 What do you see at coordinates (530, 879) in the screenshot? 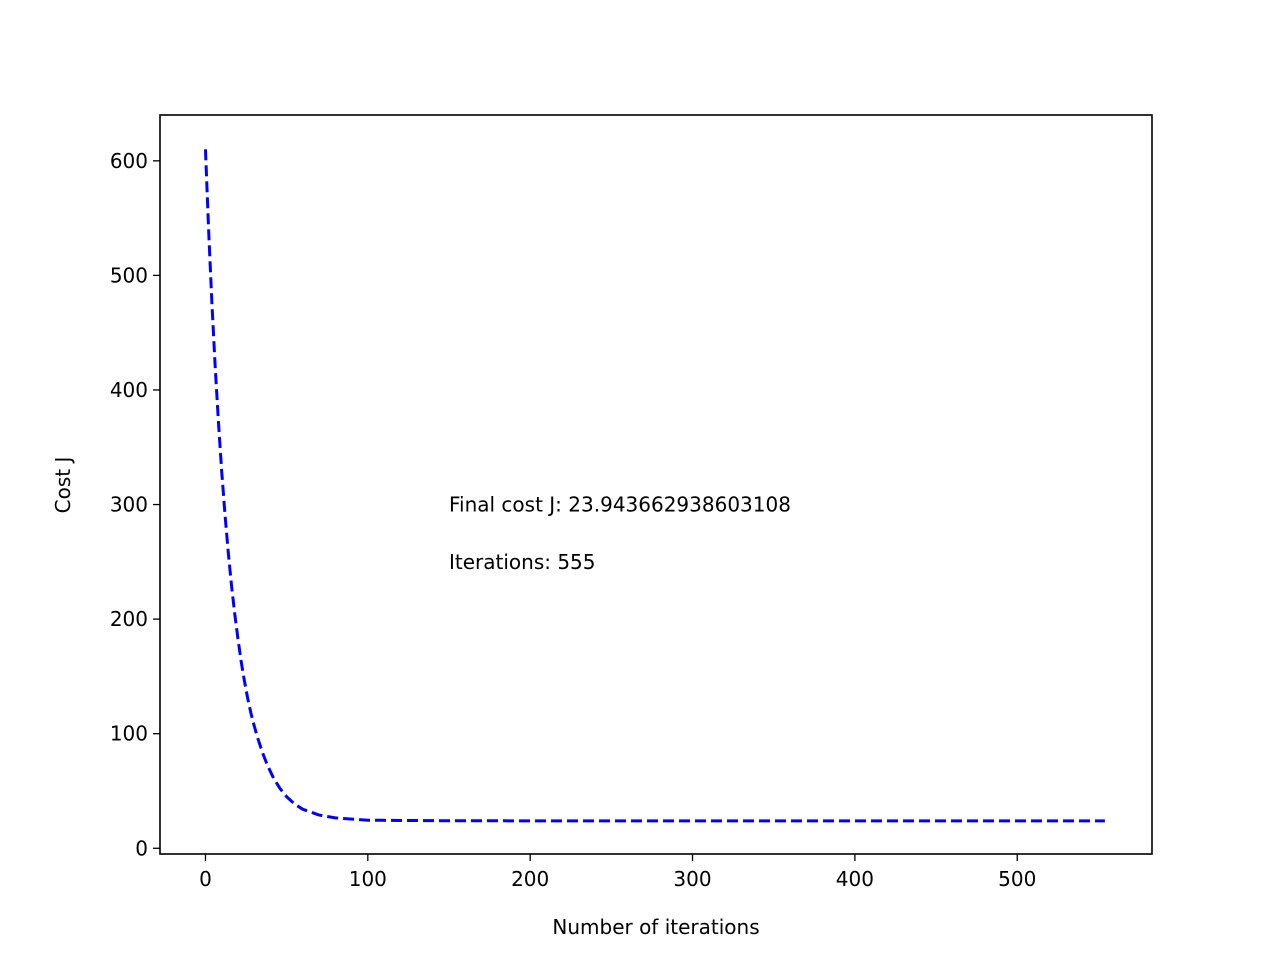
I see `x-tick-label: 200` at bounding box center [530, 879].